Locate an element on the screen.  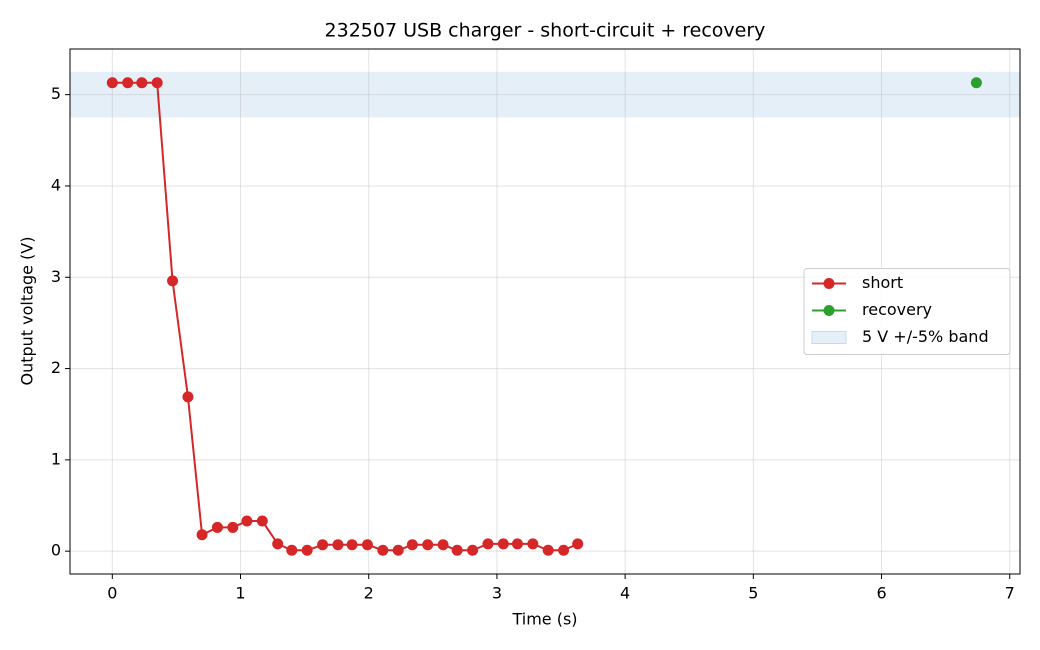
x-tick-label: 0 is located at coordinates (112, 593).